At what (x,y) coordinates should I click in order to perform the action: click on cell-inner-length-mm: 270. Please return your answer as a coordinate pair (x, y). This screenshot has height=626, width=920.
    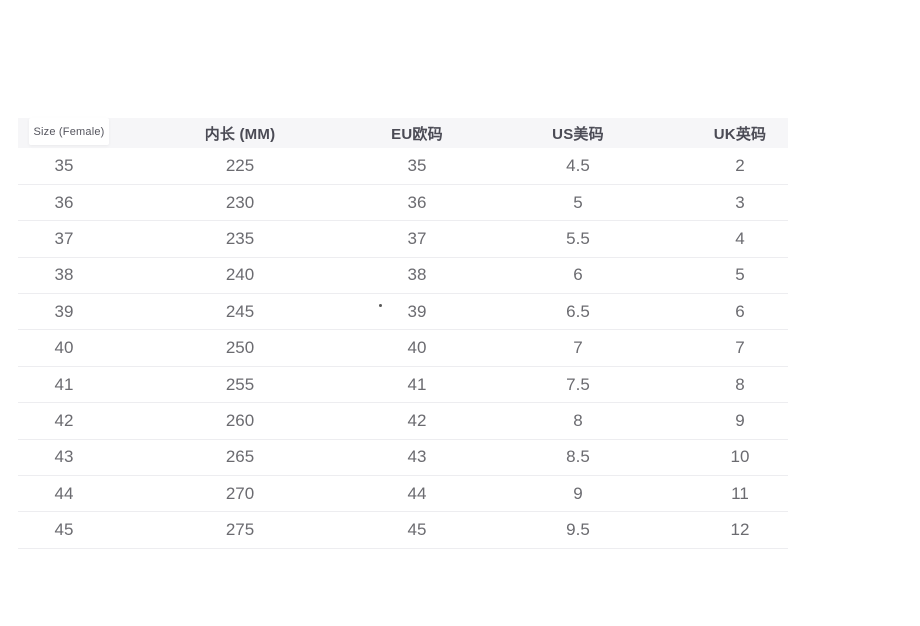
    Looking at the image, I should click on (240, 494).